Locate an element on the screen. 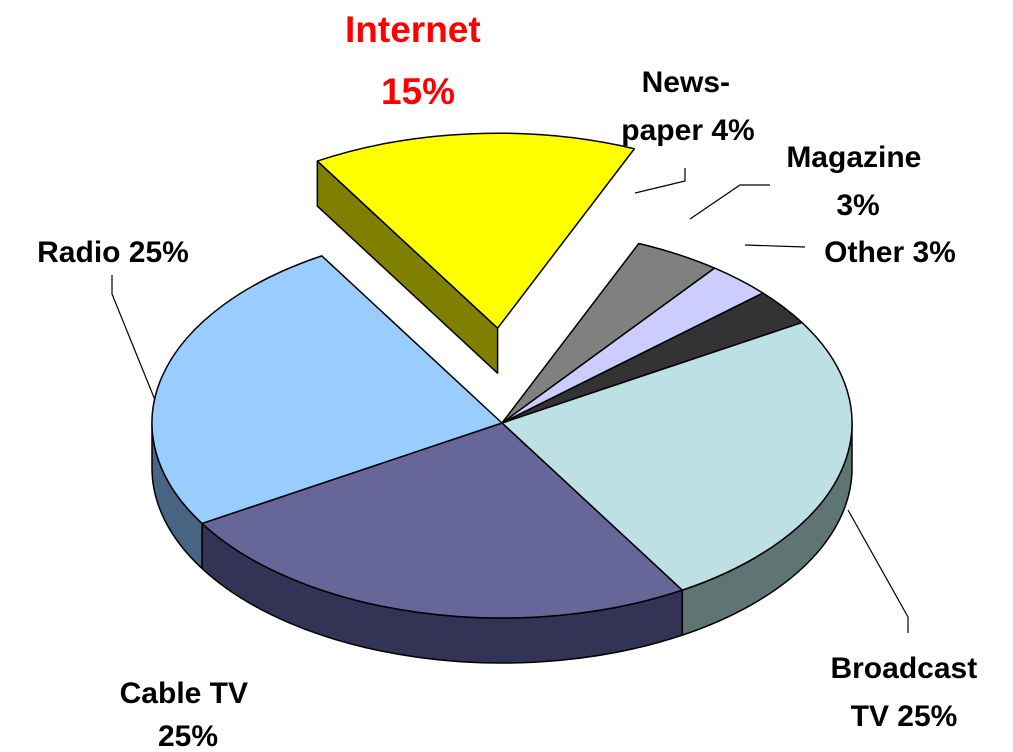 Image resolution: width=1013 pixels, height=752 pixels. label-newspaper-line2: paper 4% is located at coordinates (687, 130).